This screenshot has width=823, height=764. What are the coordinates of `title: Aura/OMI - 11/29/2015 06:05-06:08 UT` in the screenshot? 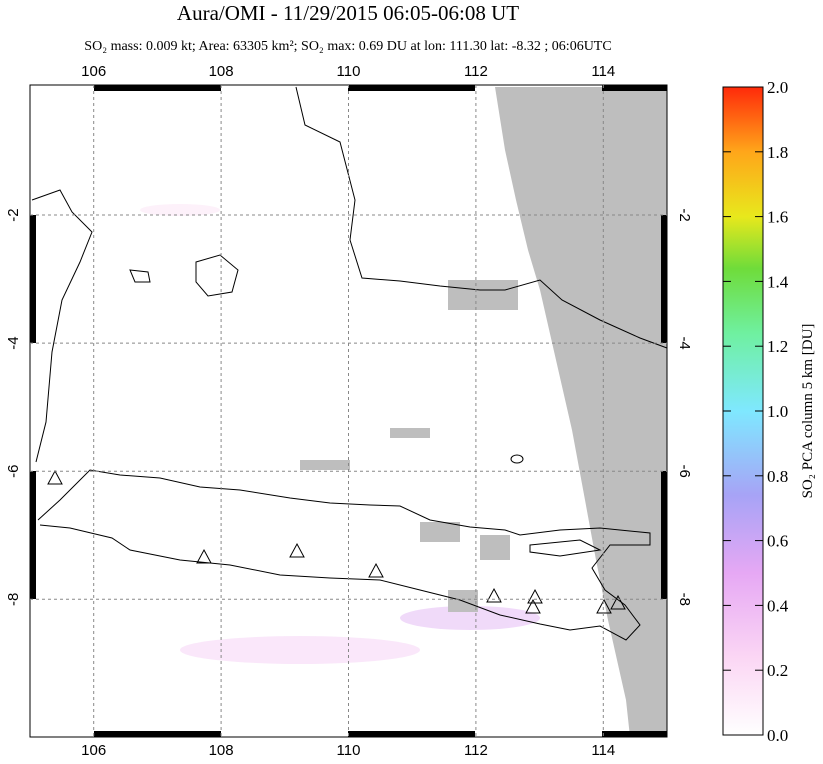 It's located at (348, 13).